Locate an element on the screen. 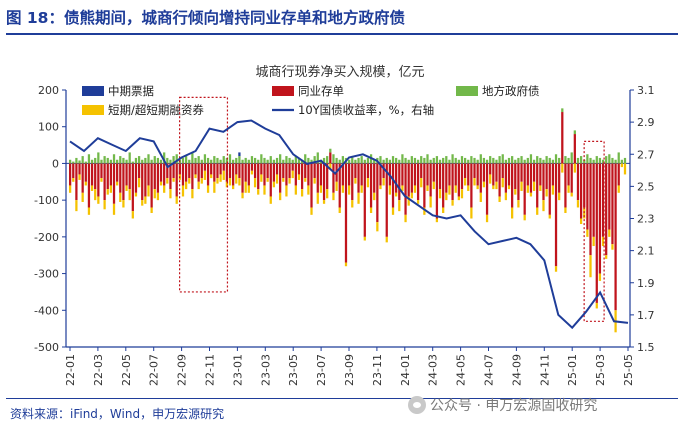 The image size is (684, 429). figure-title: 图 18：债熊期间，城商行倾向增持同业存单和地方政府债 is located at coordinates (205, 18).